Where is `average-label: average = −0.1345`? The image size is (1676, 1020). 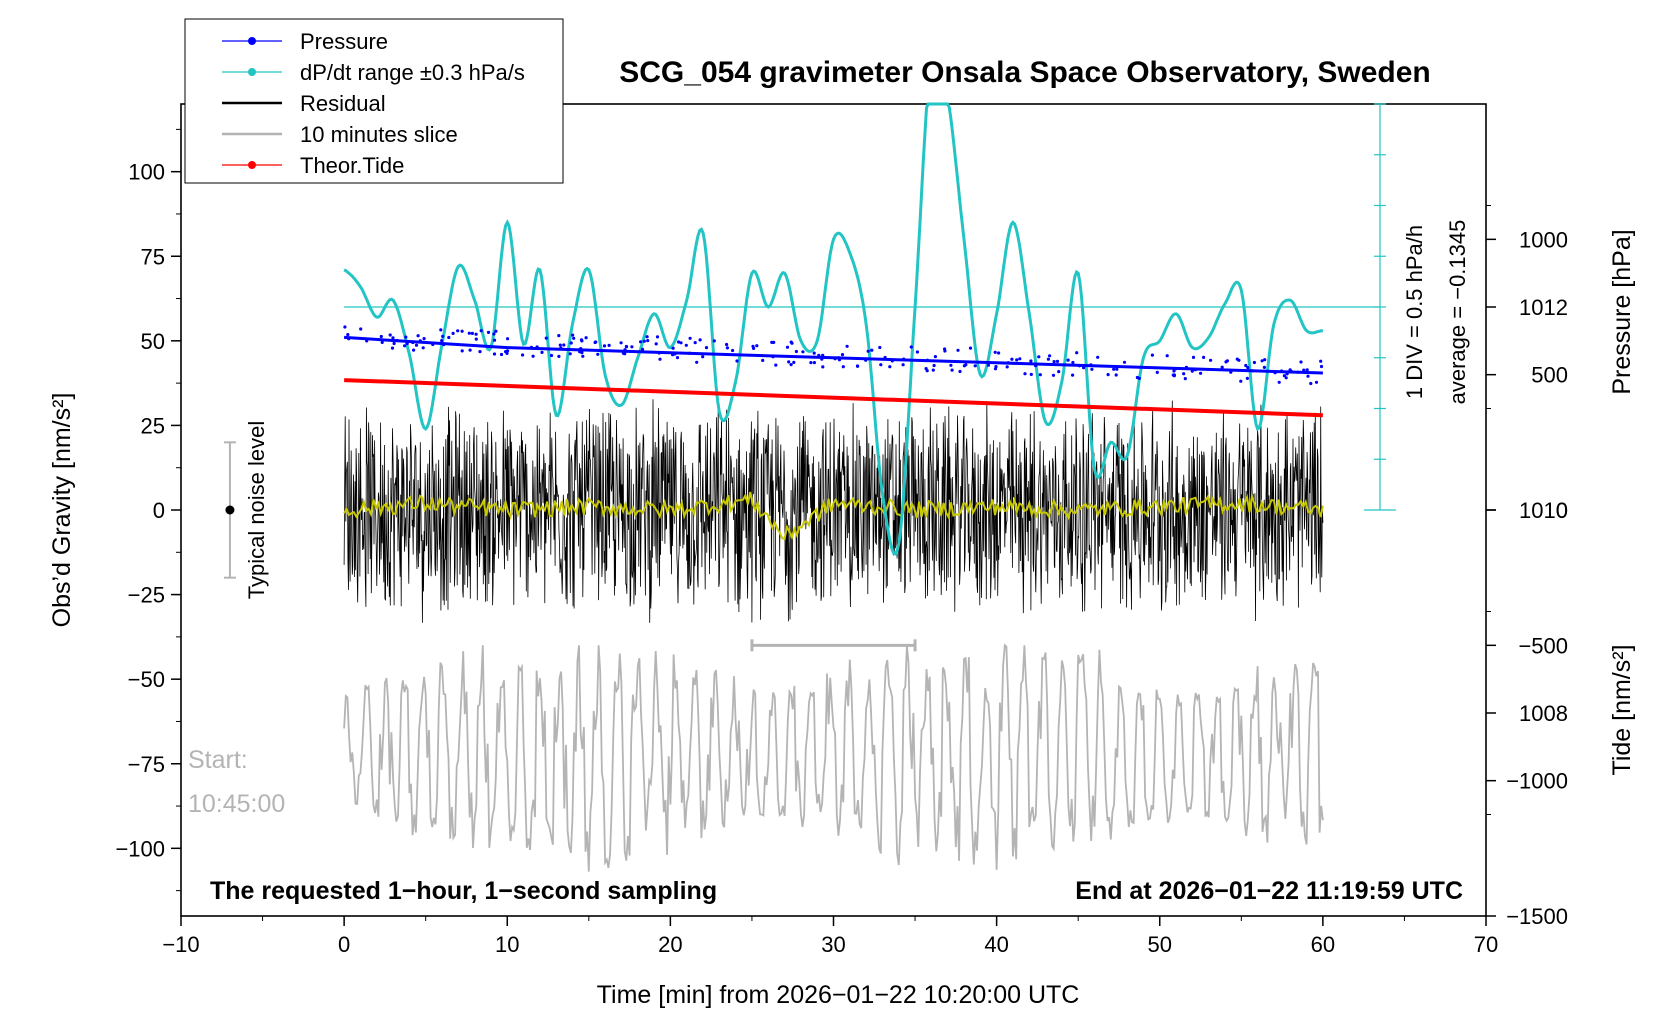 average-label: average = −0.1345 is located at coordinates (1457, 312).